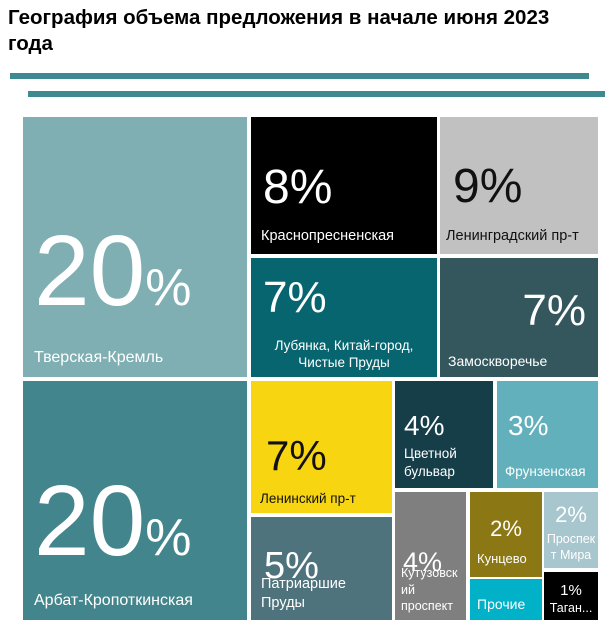 Image resolution: width=605 pixels, height=629 pixels. I want to click on treemap-tile-arbat-kropotkinskaya: 20% Арбат-Кропоткинская, so click(135, 500).